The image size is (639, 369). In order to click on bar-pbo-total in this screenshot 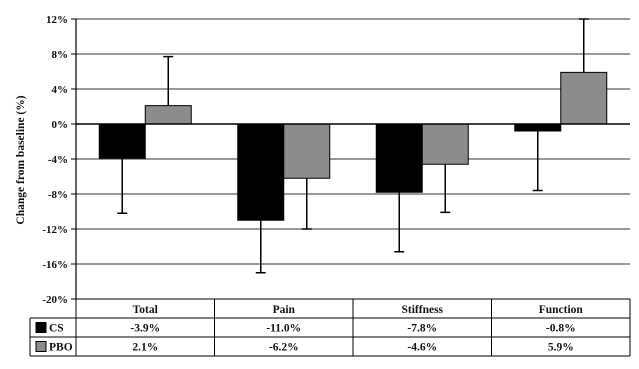, I will do `click(168, 115)`.